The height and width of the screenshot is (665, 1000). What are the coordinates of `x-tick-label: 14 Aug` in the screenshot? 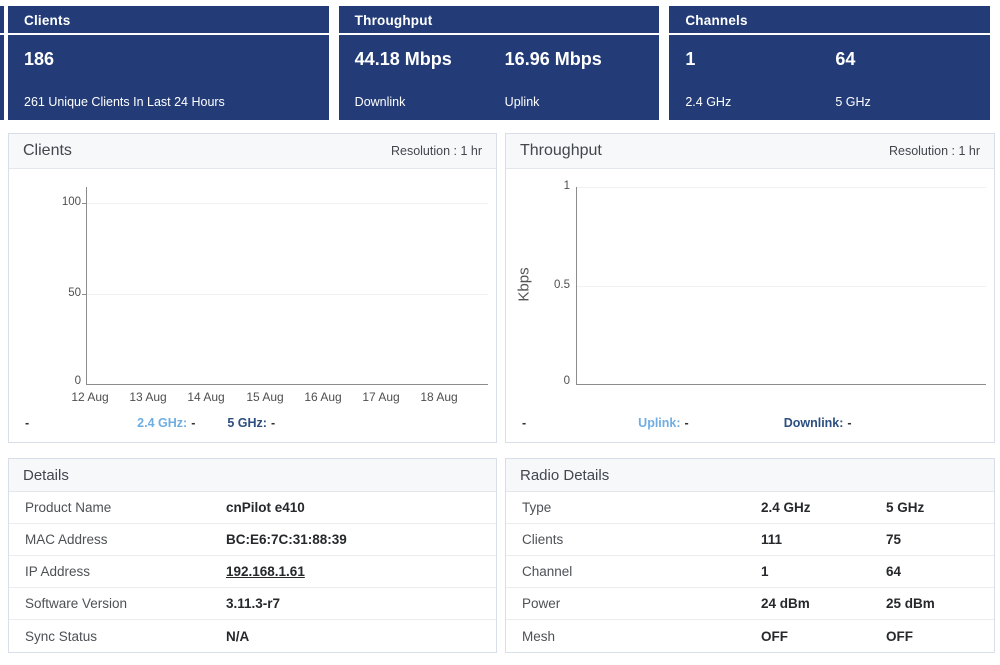 It's located at (206, 397).